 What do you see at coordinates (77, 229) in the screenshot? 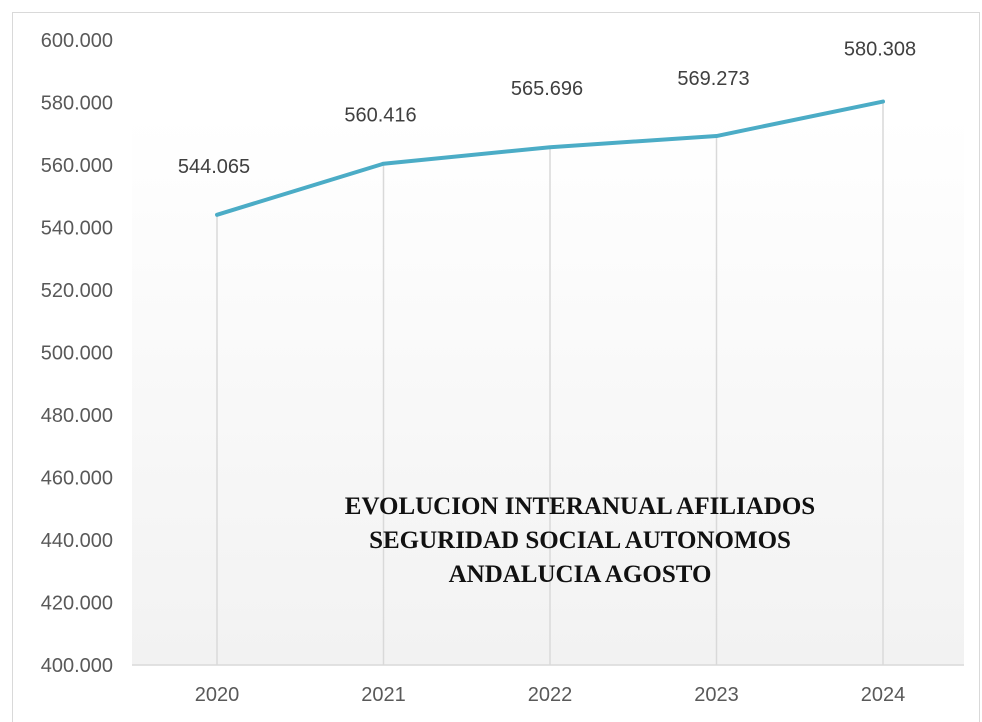
I see `y-tick-label: 540.000` at bounding box center [77, 229].